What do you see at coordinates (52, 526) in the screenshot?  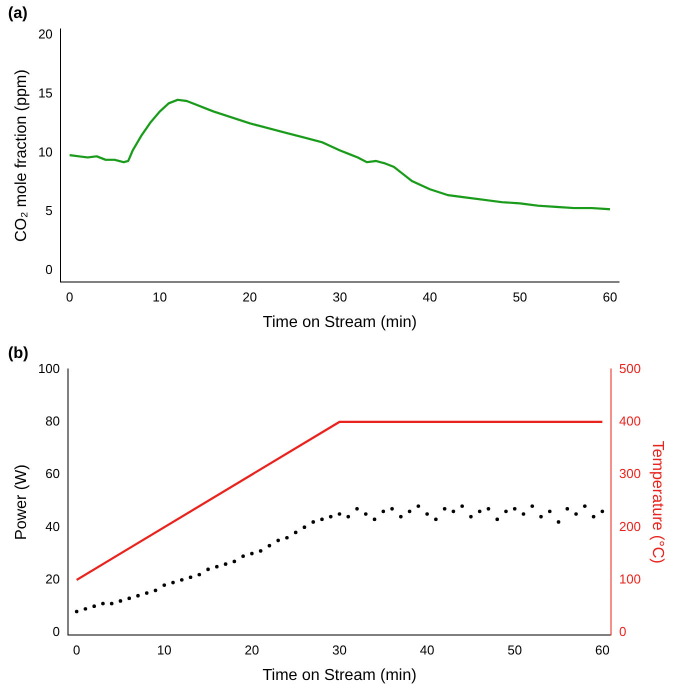 I see `y-tick-label: 40` at bounding box center [52, 526].